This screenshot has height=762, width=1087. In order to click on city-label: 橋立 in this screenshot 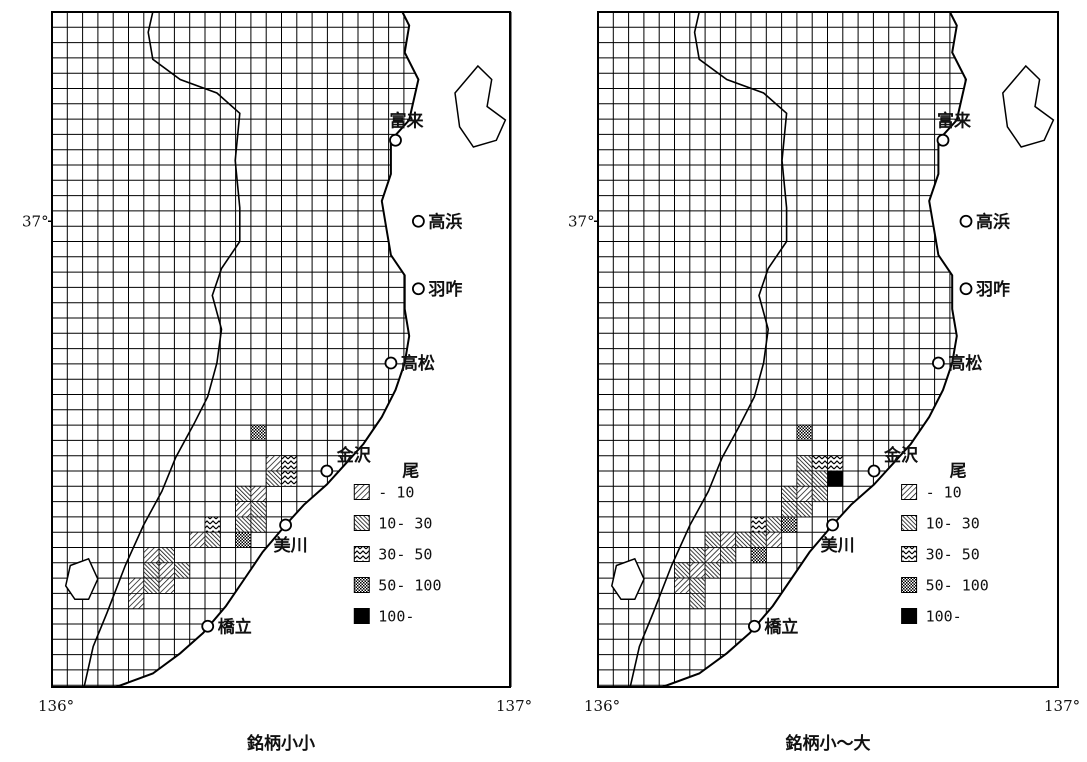, I will do `click(781, 626)`.